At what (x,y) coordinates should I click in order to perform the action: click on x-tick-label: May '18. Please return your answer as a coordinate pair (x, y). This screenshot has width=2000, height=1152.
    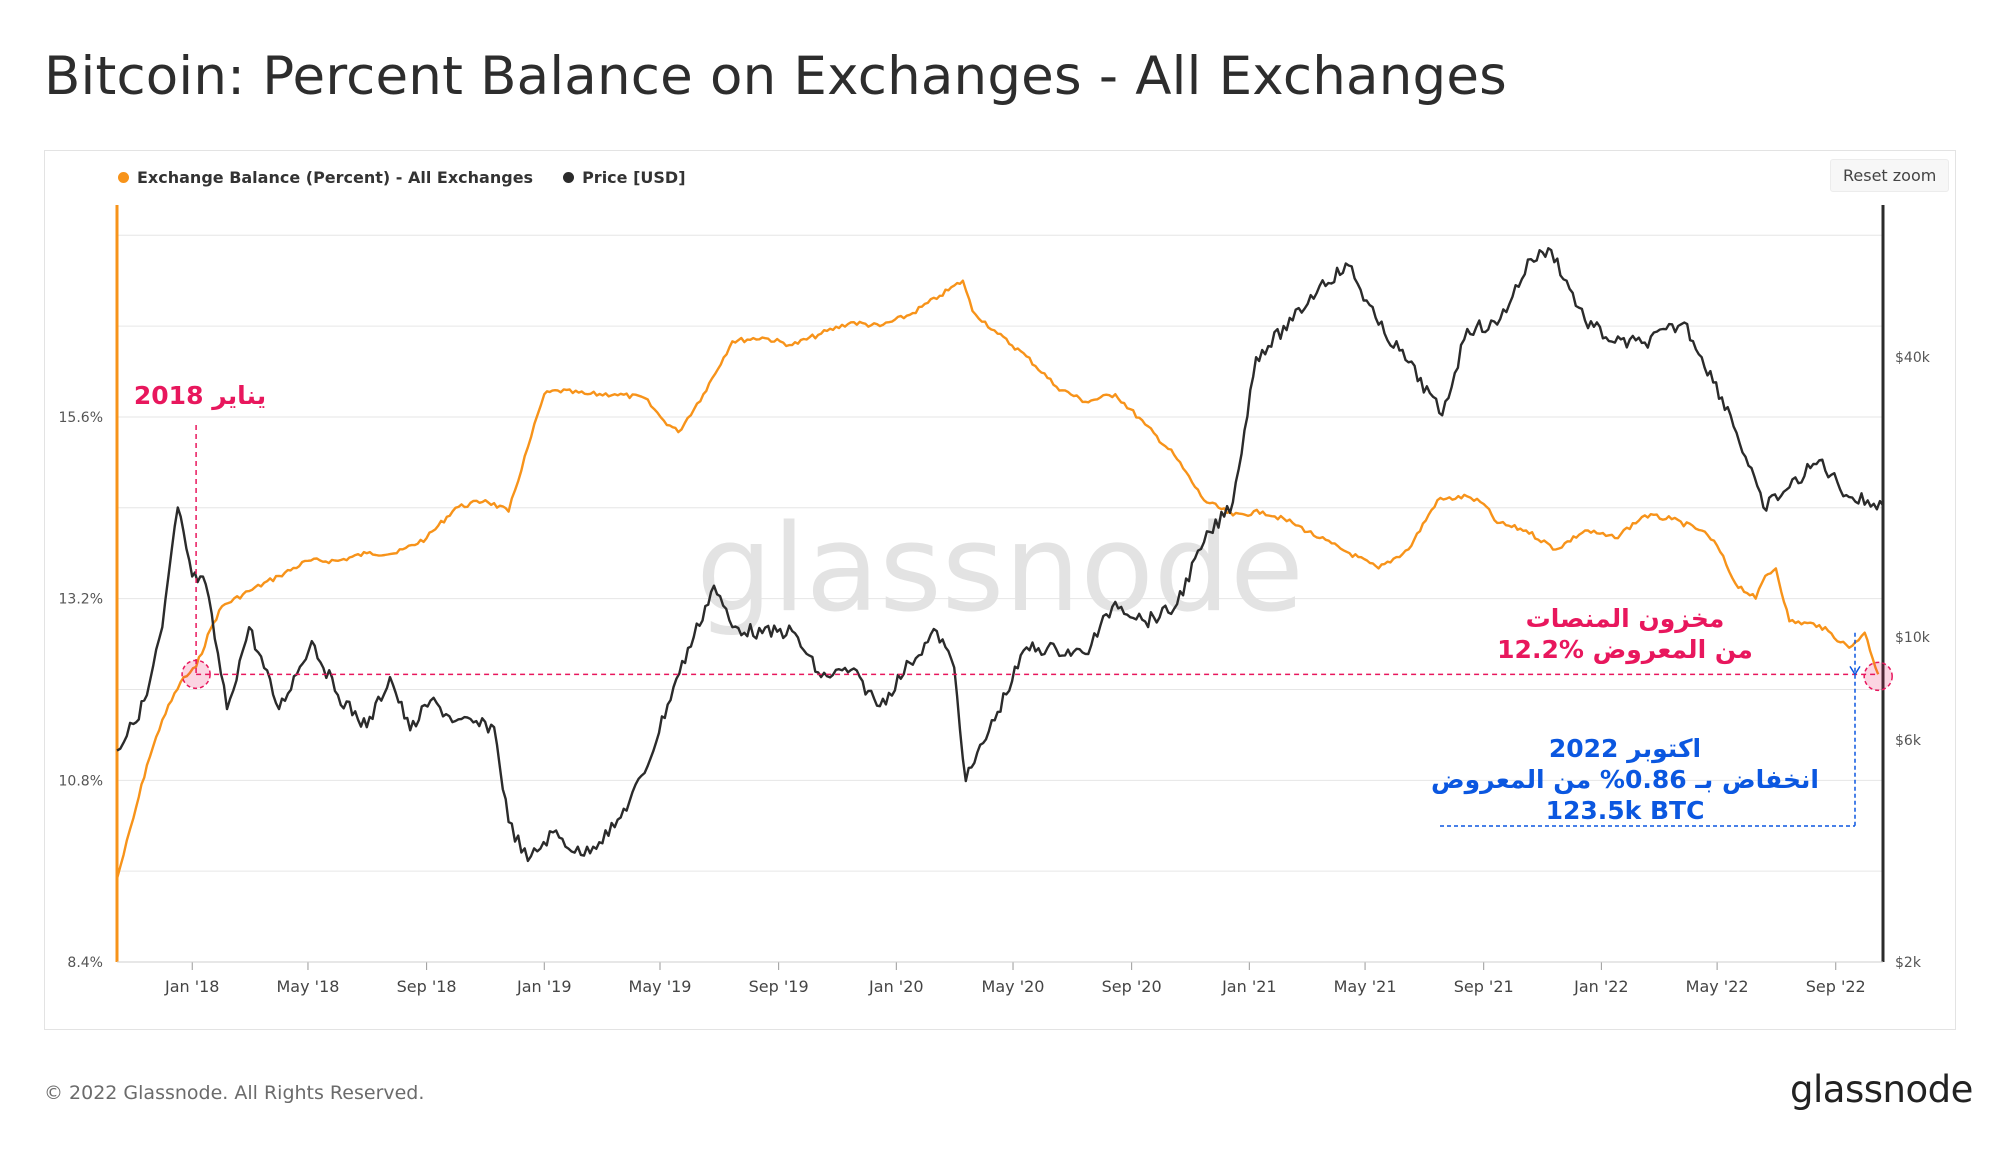
    Looking at the image, I should click on (308, 986).